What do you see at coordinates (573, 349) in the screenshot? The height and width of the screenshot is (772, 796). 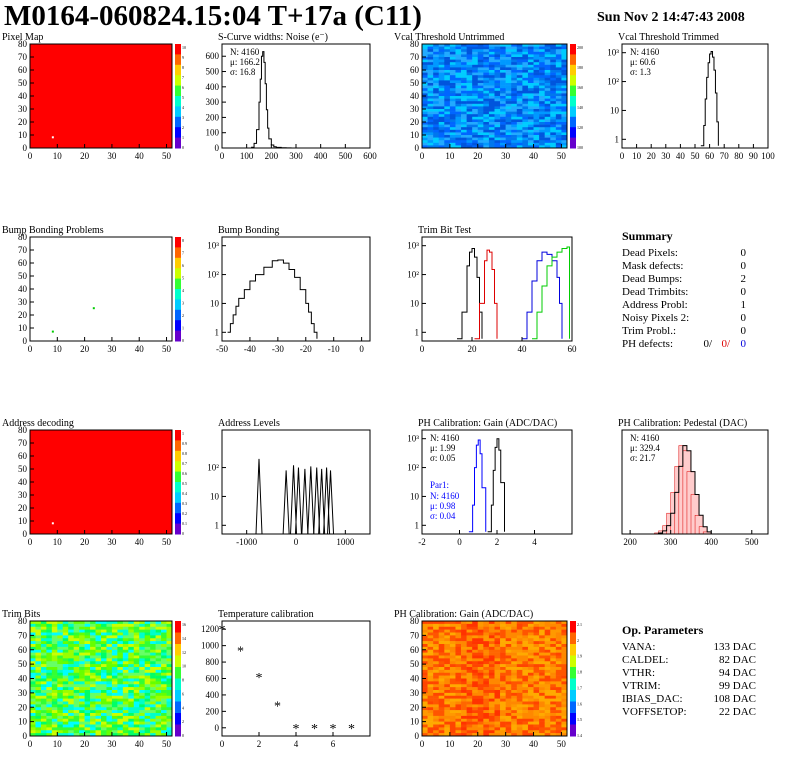 I see `x-tick-label: 60` at bounding box center [573, 349].